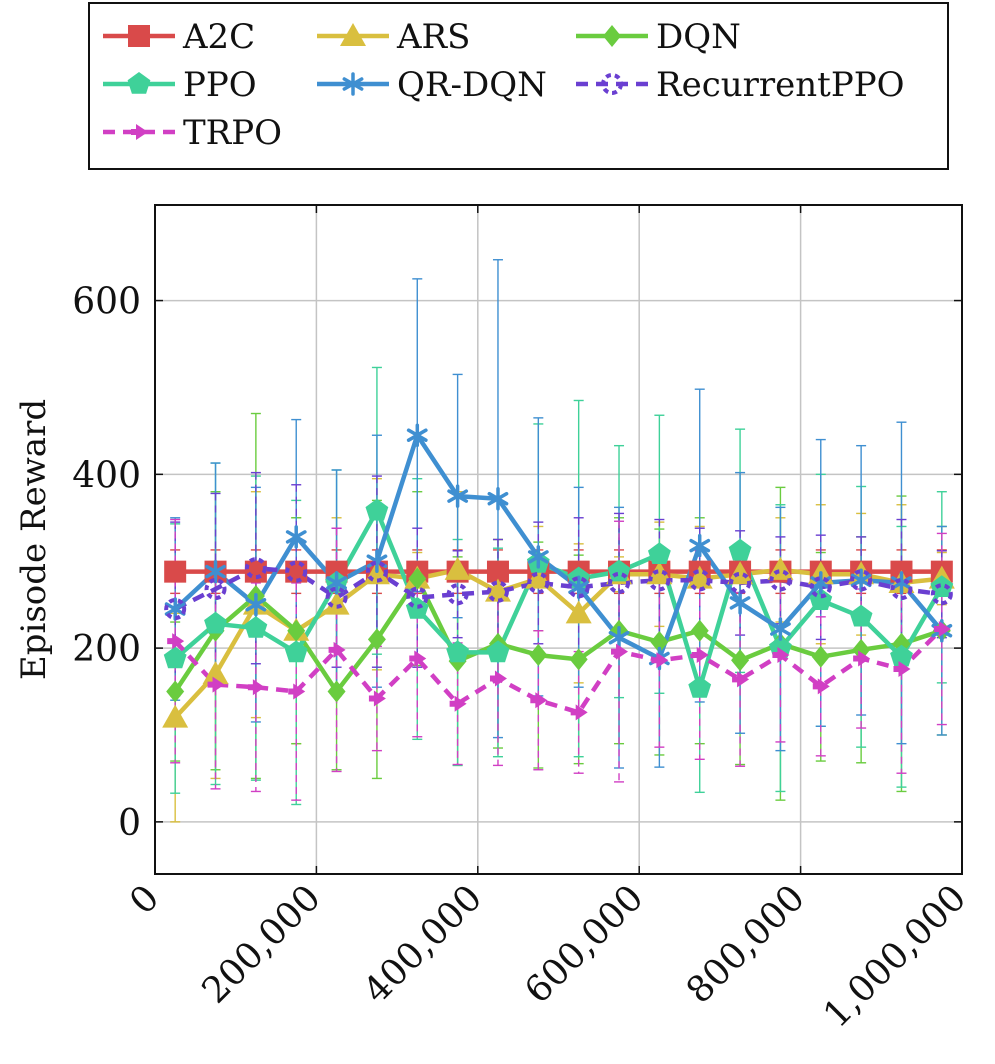 The width and height of the screenshot is (995, 1064). I want to click on legend-marker-recurrentppo, so click(612, 84).